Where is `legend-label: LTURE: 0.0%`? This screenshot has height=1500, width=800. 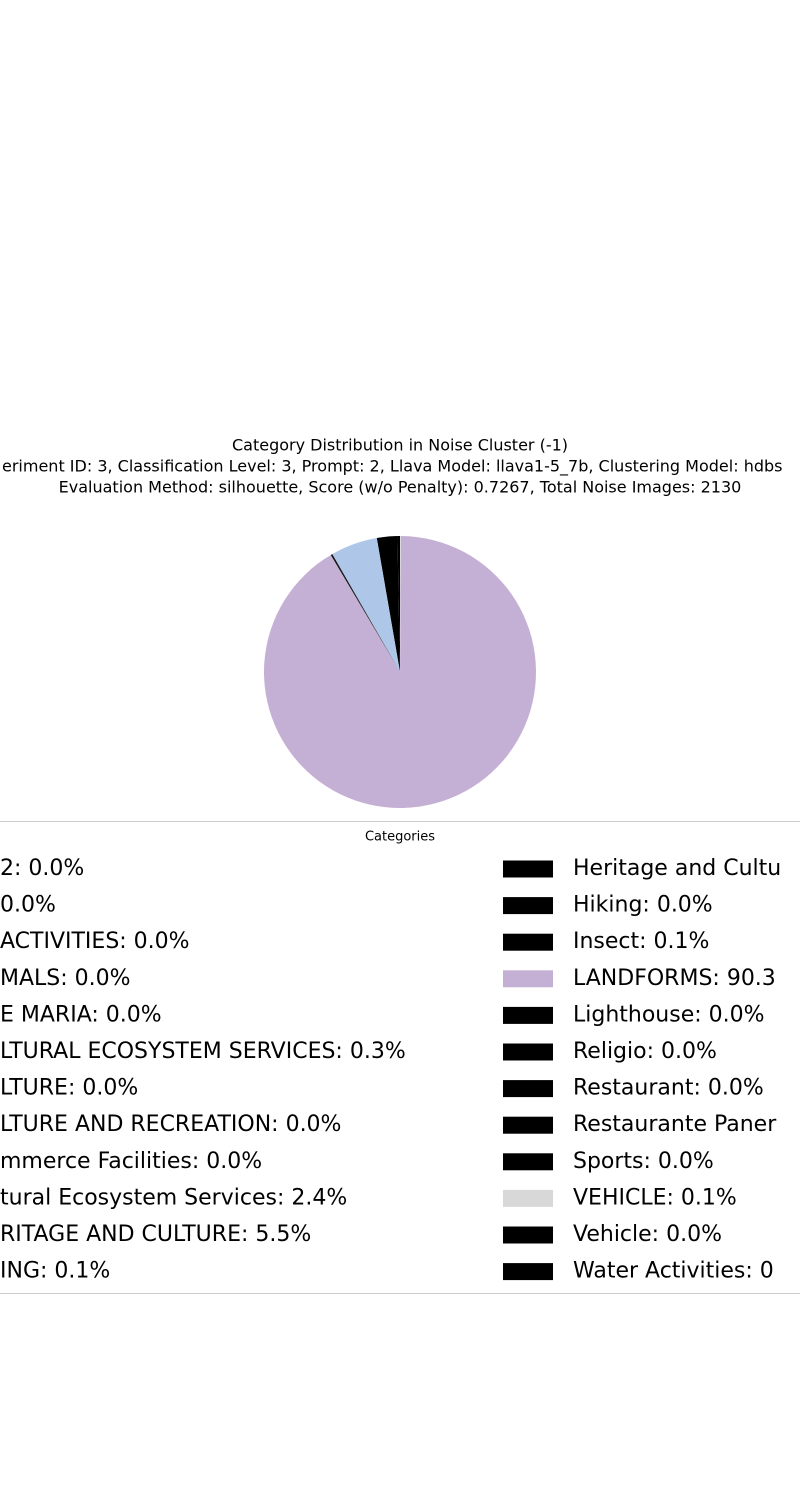 legend-label: LTURE: 0.0% is located at coordinates (69, 1088).